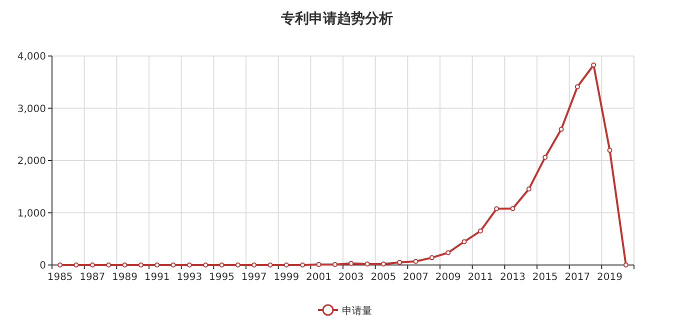 The height and width of the screenshot is (321, 674). Describe the element at coordinates (415, 277) in the screenshot. I see `x-tick-label: 2007` at that location.